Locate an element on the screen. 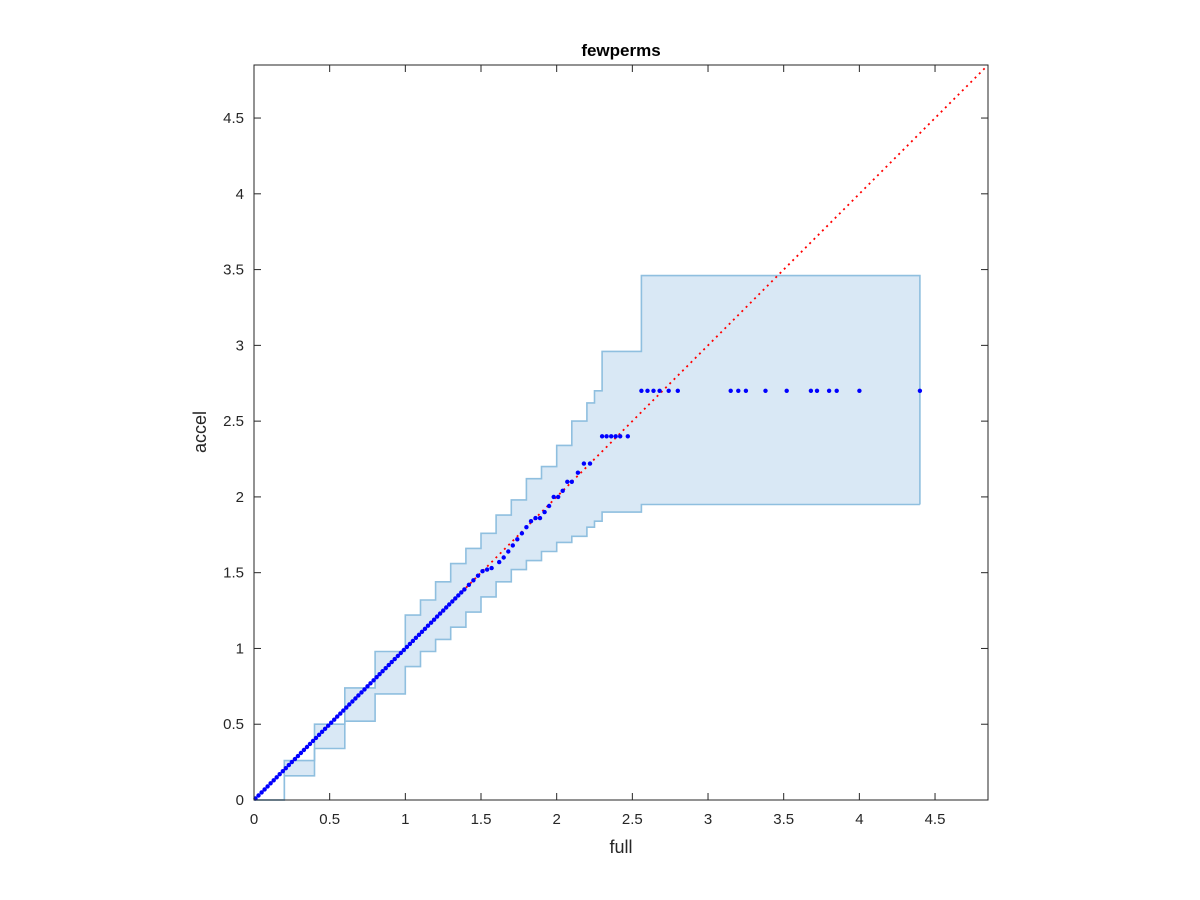 Image resolution: width=1200 pixels, height=900 pixels. y-tick-label: 3 is located at coordinates (240, 345).